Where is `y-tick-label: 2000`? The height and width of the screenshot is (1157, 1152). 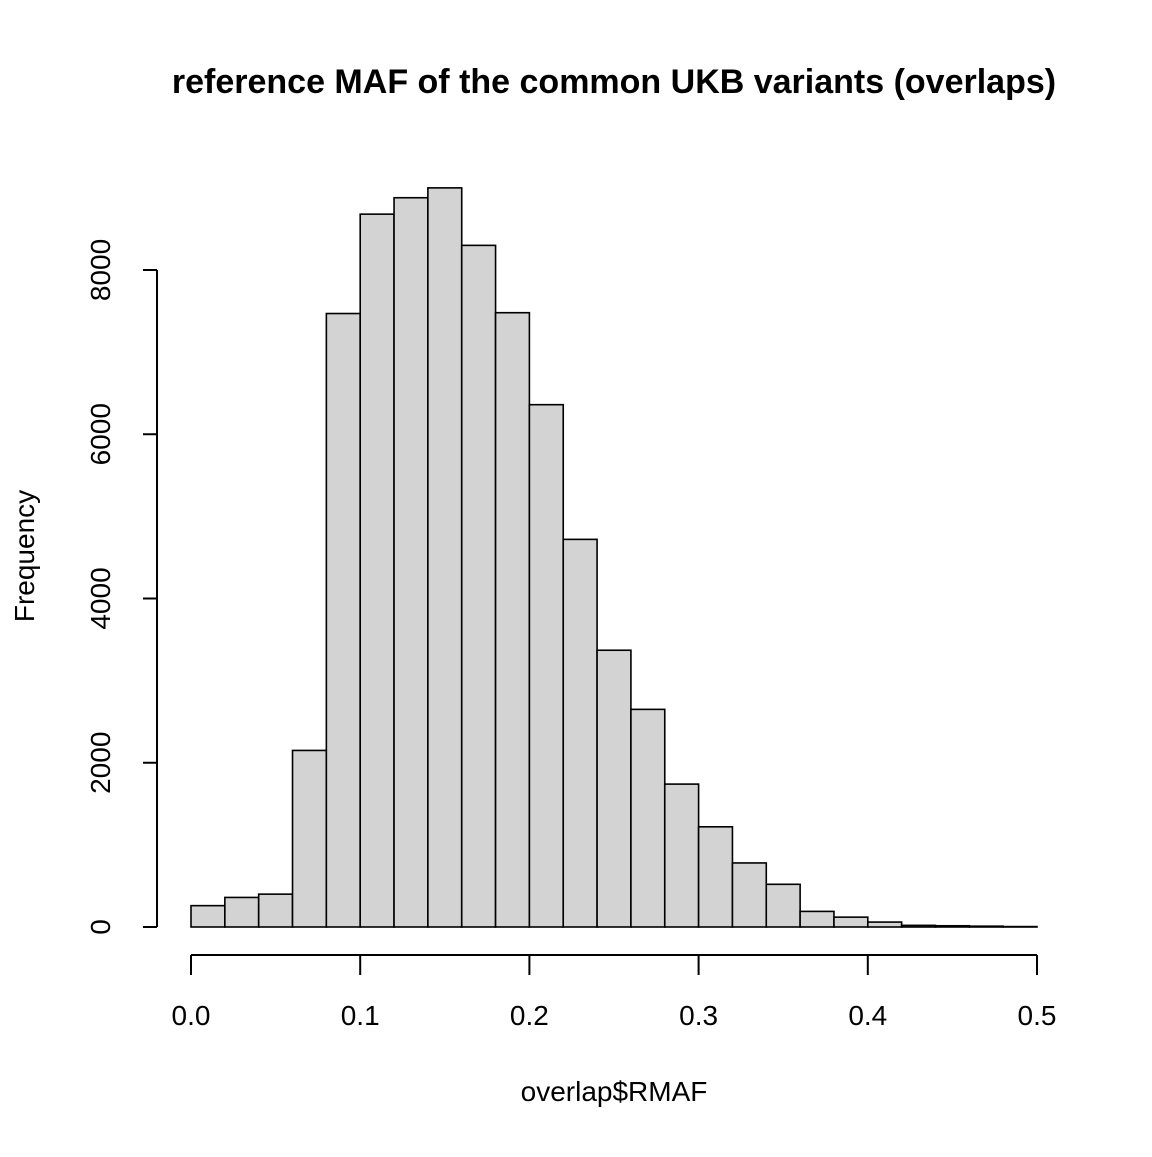
y-tick-label: 2000 is located at coordinates (100, 763).